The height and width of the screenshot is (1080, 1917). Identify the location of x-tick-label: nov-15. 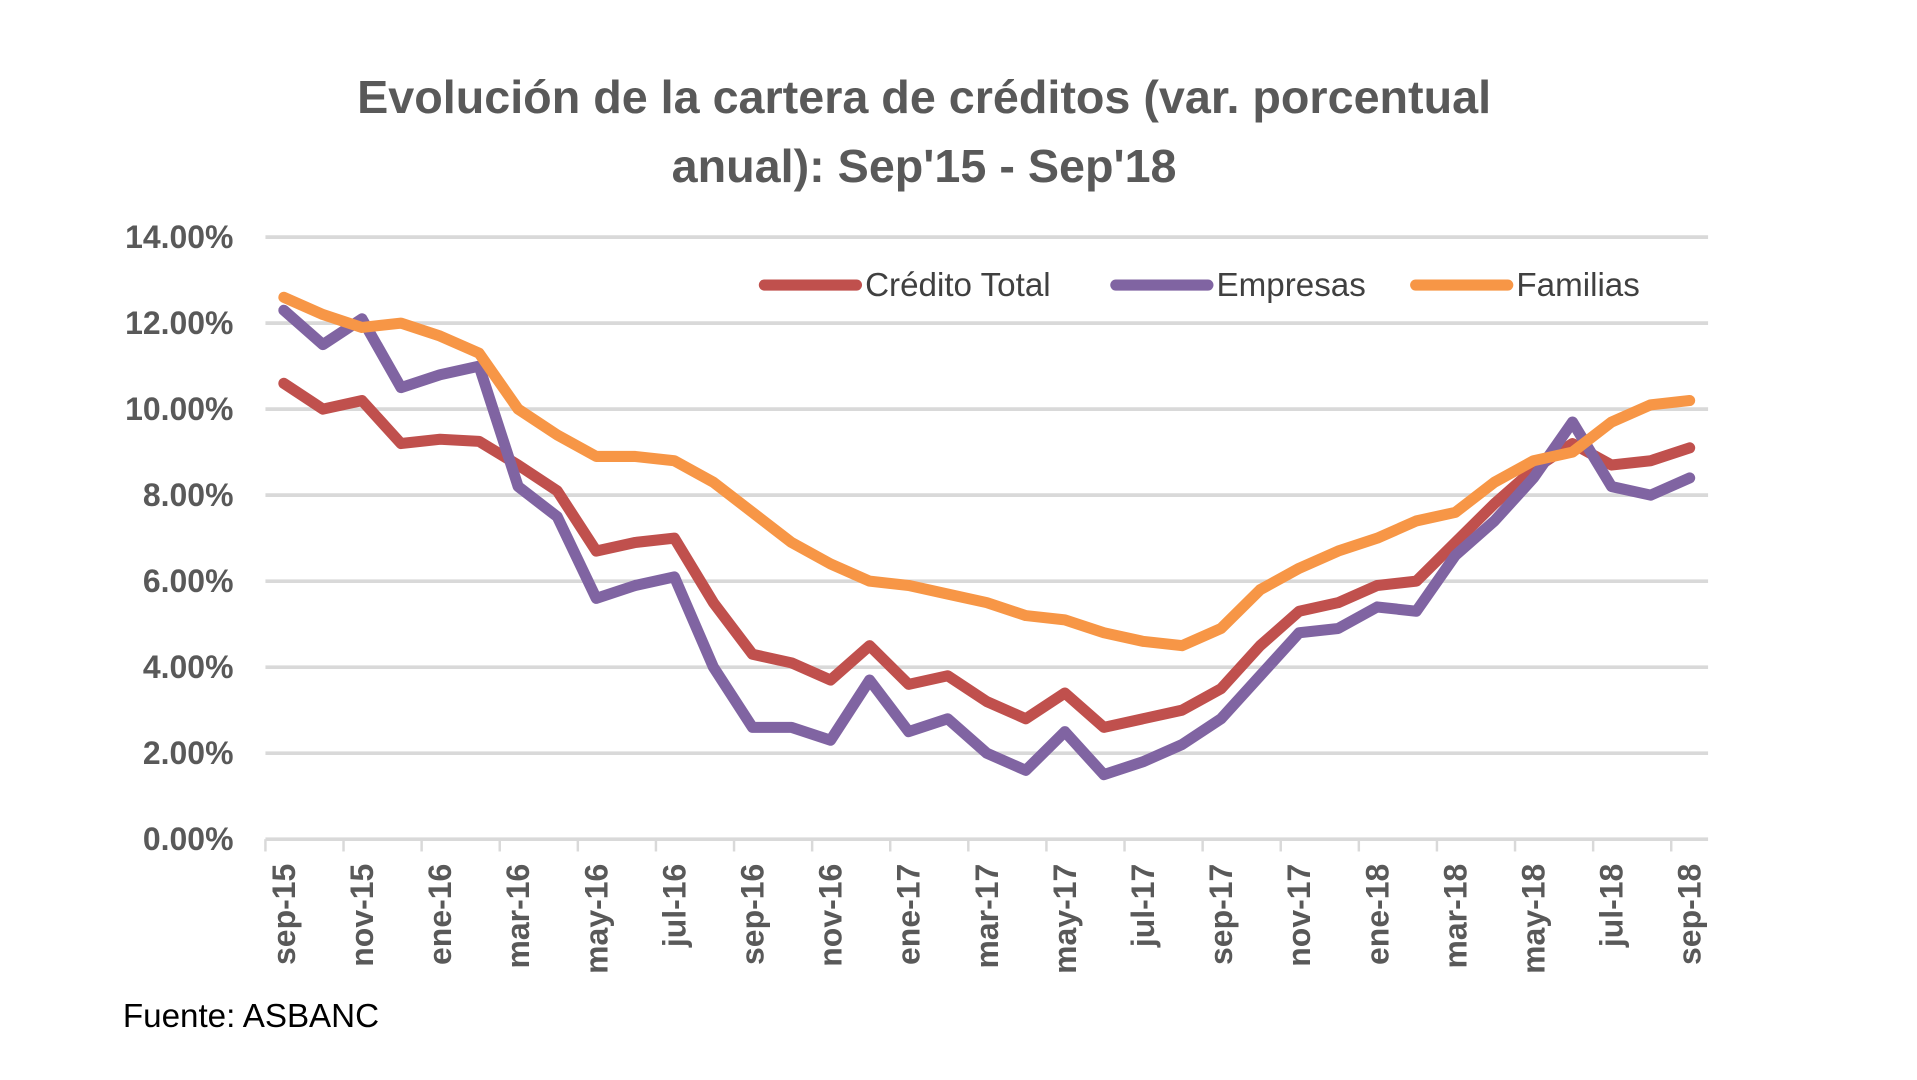
(362, 915).